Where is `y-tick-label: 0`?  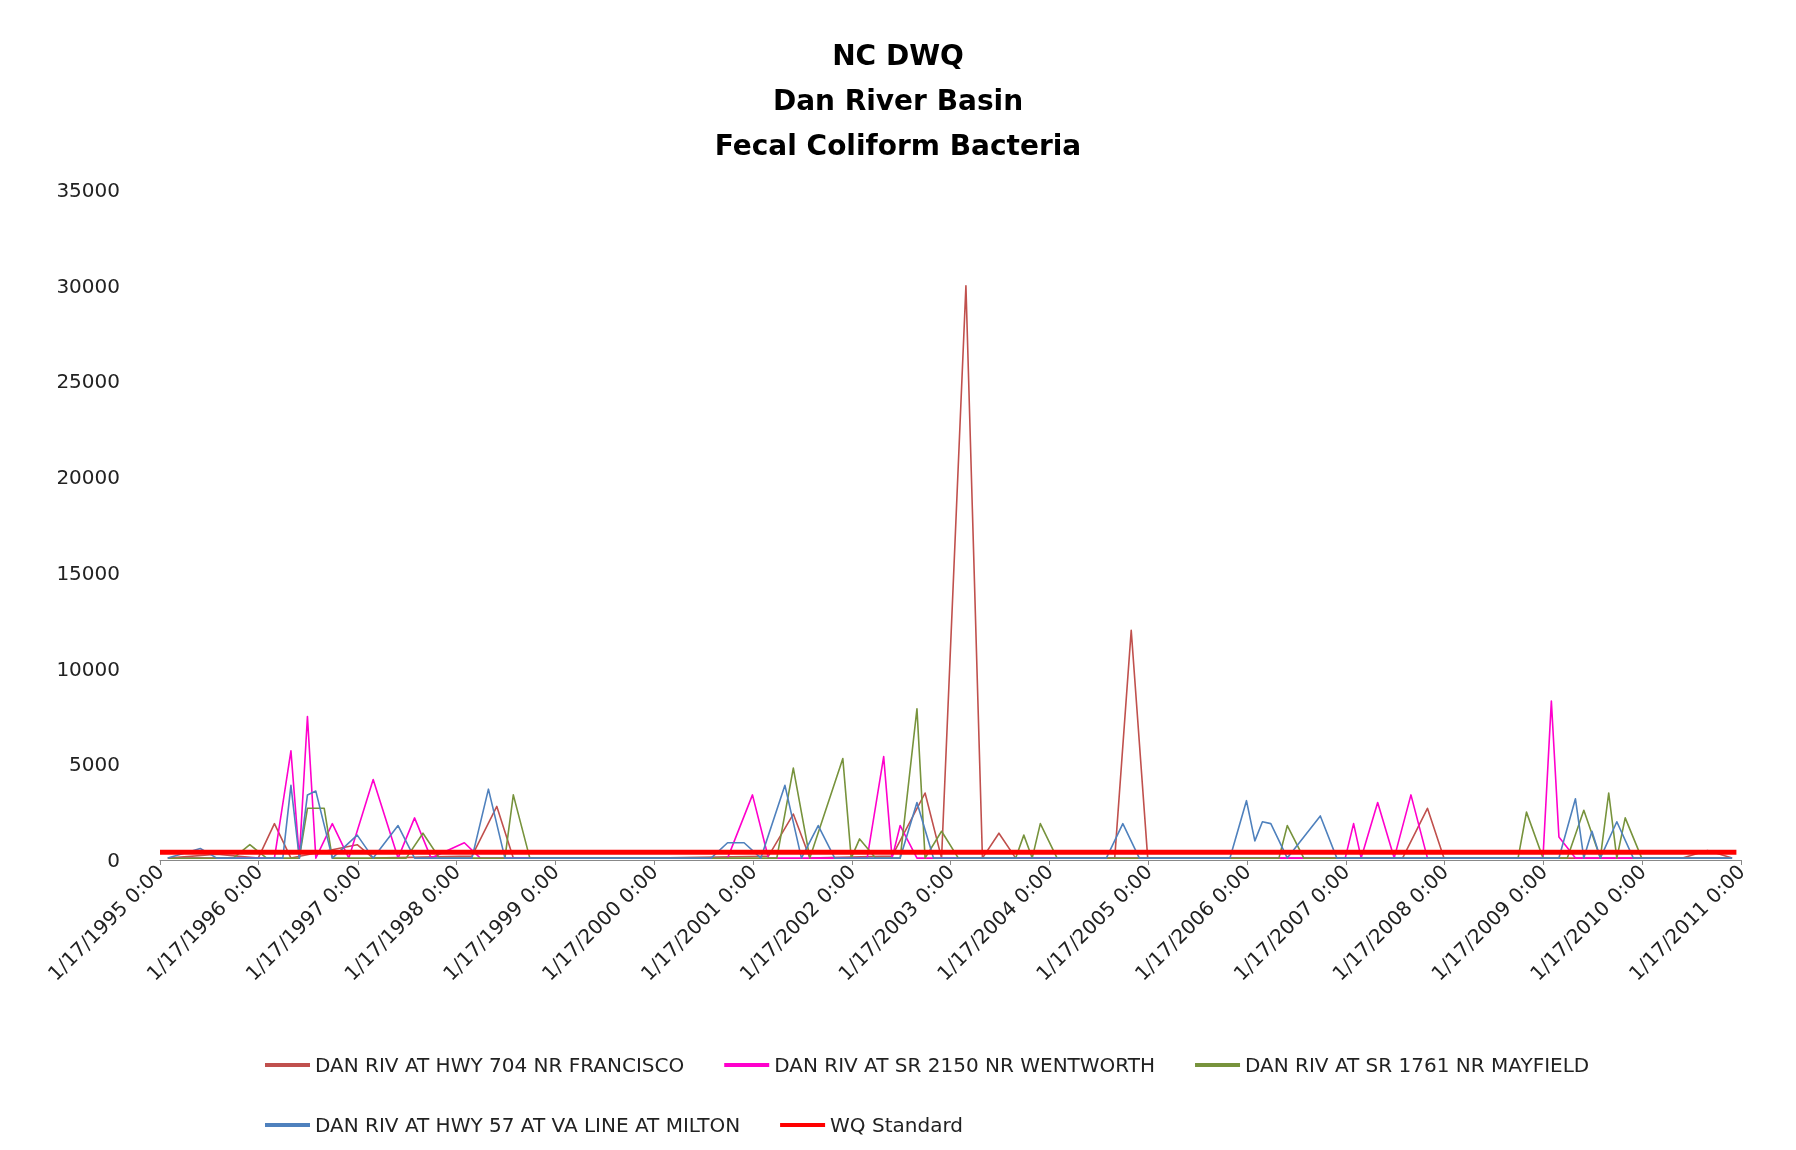
y-tick-label: 0 is located at coordinates (113, 860).